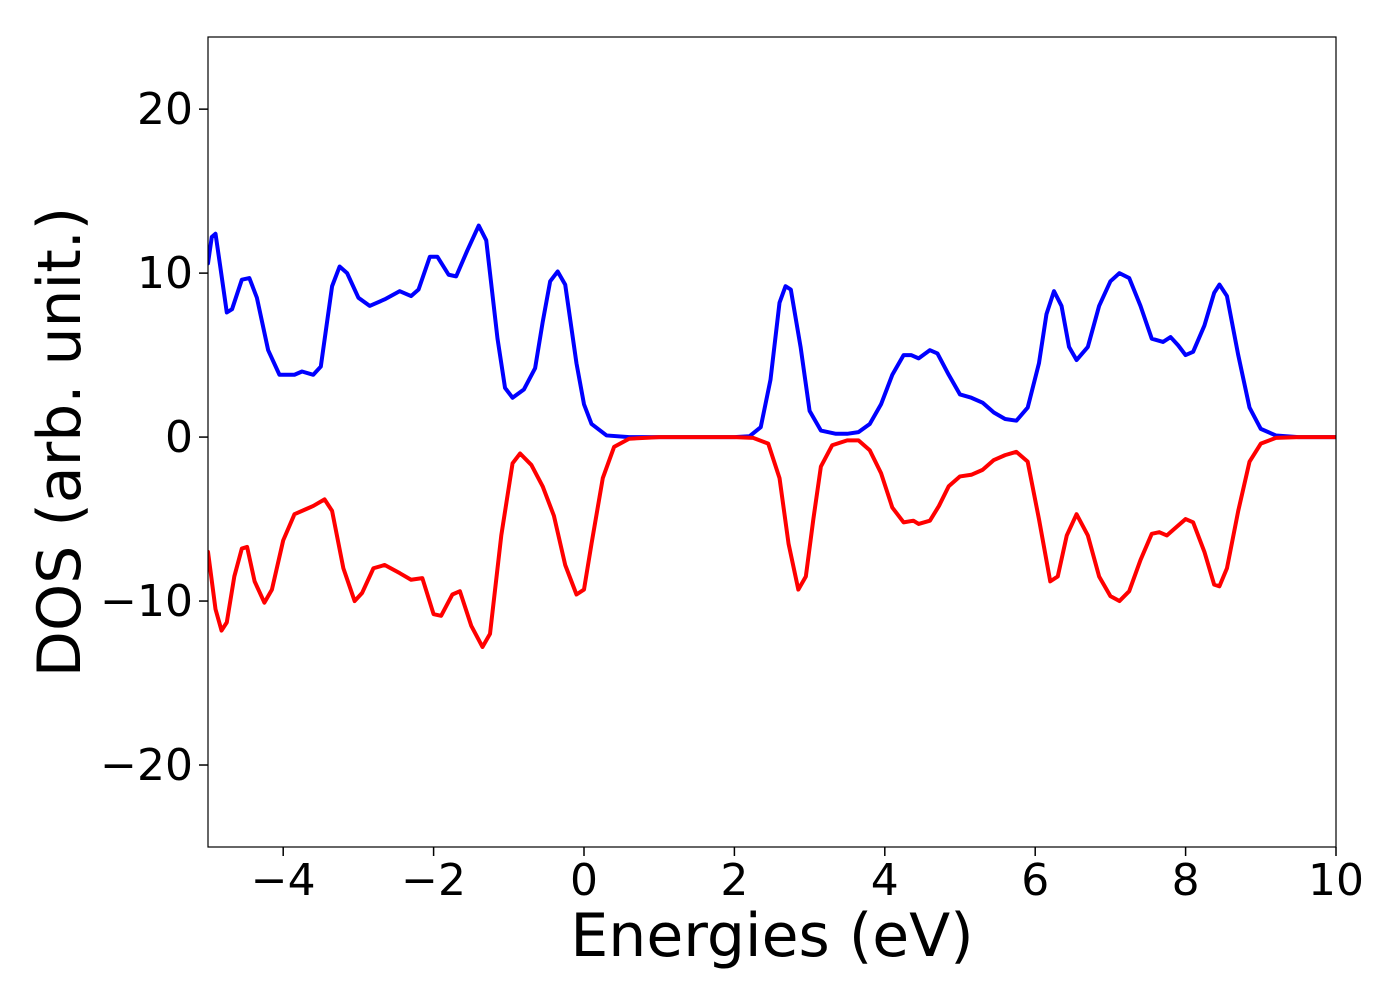 The width and height of the screenshot is (1400, 1000). Describe the element at coordinates (1336, 880) in the screenshot. I see `x-tick-label: 10` at that location.